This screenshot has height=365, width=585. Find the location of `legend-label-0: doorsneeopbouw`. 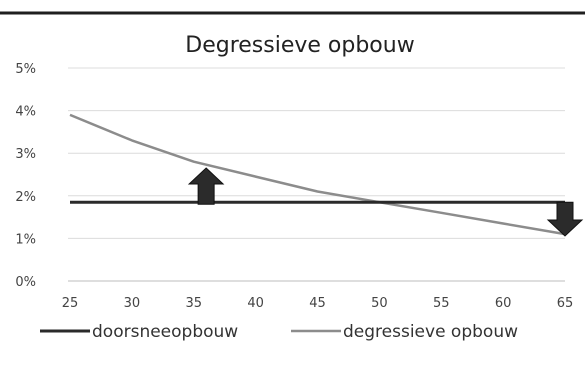

legend-label-0: doorsneeopbouw is located at coordinates (165, 332).